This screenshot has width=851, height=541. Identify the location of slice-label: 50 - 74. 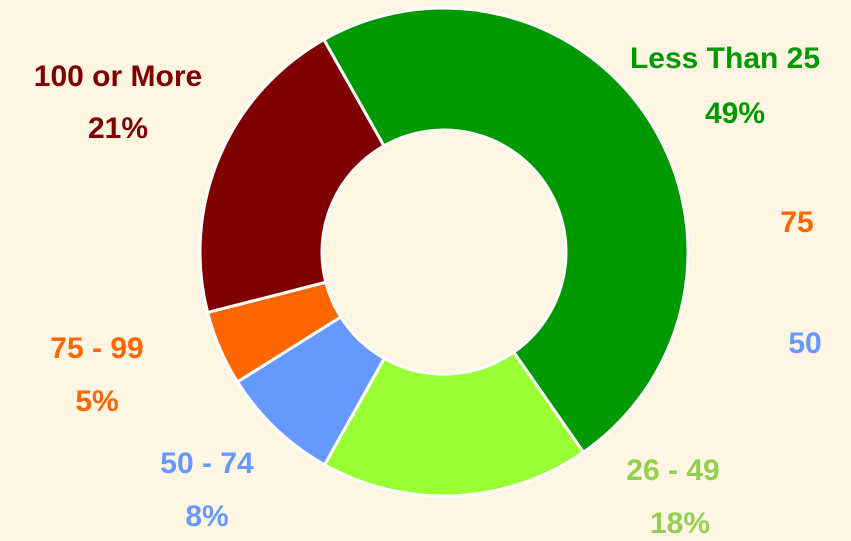
(207, 463).